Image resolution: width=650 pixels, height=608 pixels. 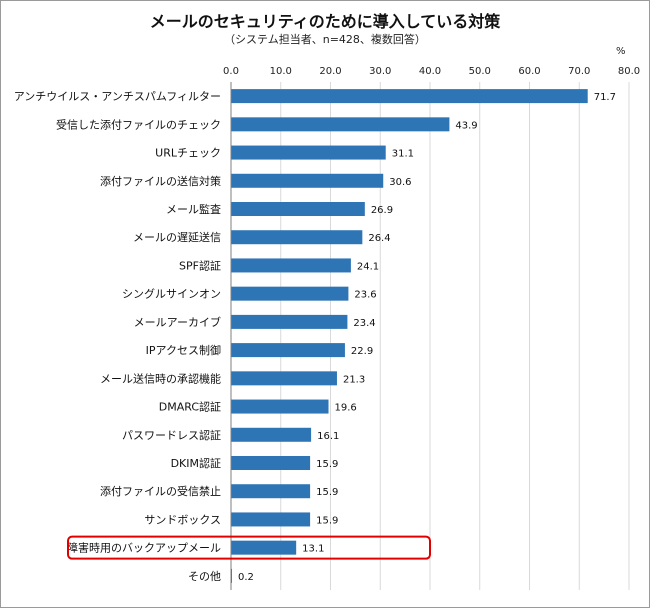 I want to click on value-label: 0.2, so click(x=246, y=577).